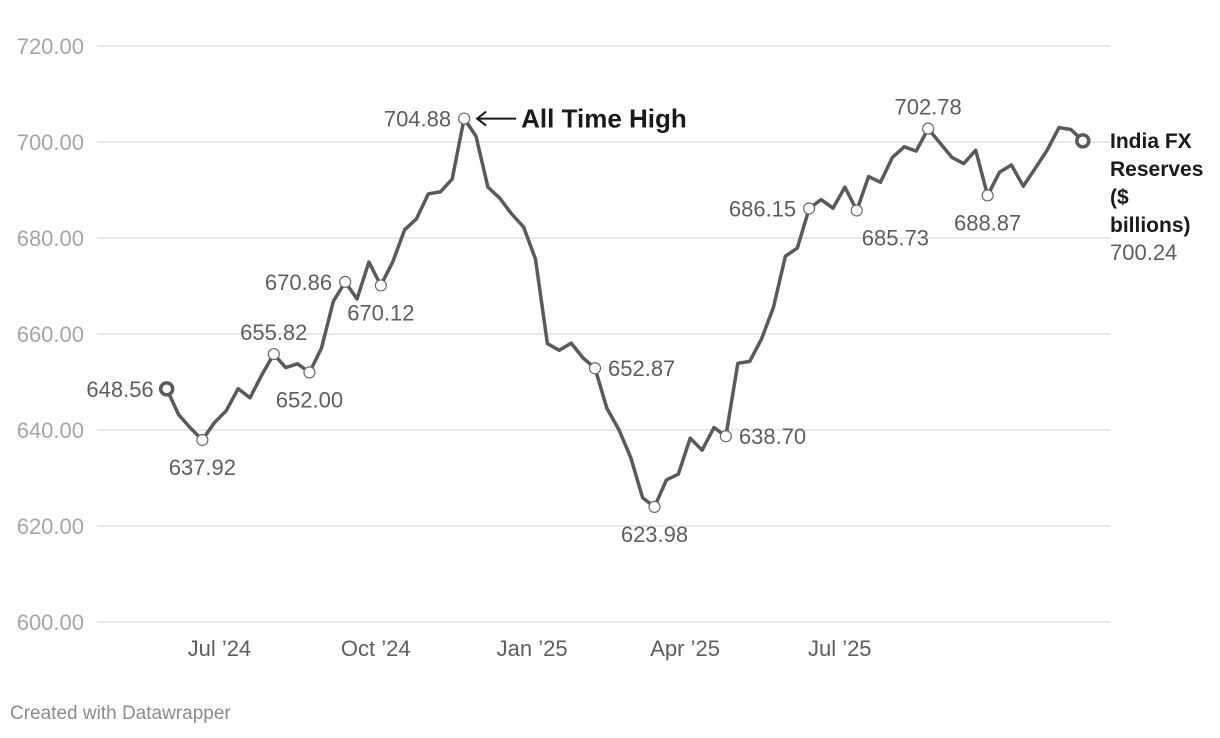 Image resolution: width=1220 pixels, height=738 pixels. Describe the element at coordinates (1119, 197) in the screenshot. I see `series-name-line: ($` at that location.